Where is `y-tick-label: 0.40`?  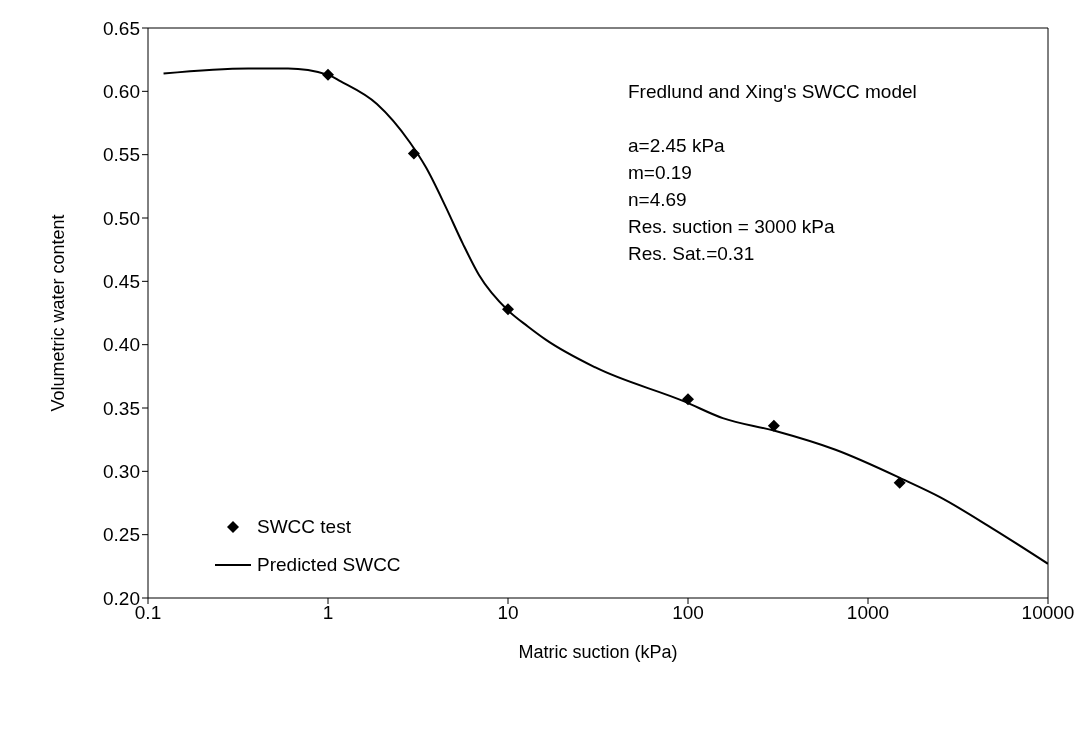 y-tick-label: 0.40 is located at coordinates (121, 345).